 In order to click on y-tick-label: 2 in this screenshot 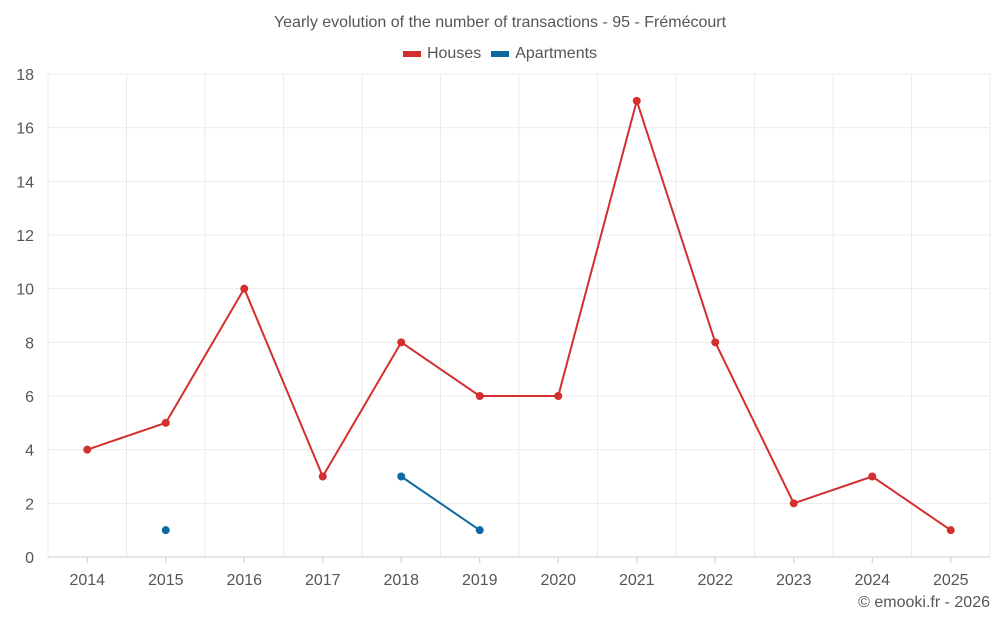, I will do `click(29, 504)`.